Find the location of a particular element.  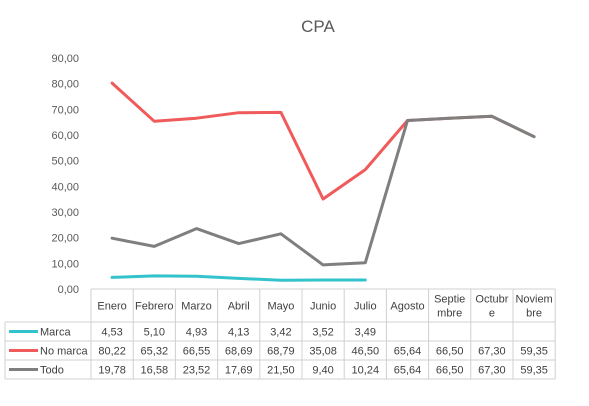

y-tick-label: 10,00 is located at coordinates (65, 264).